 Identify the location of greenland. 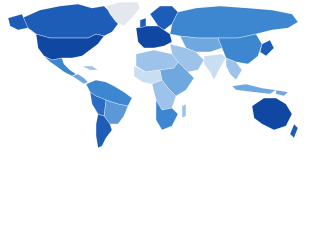
(123, 14).